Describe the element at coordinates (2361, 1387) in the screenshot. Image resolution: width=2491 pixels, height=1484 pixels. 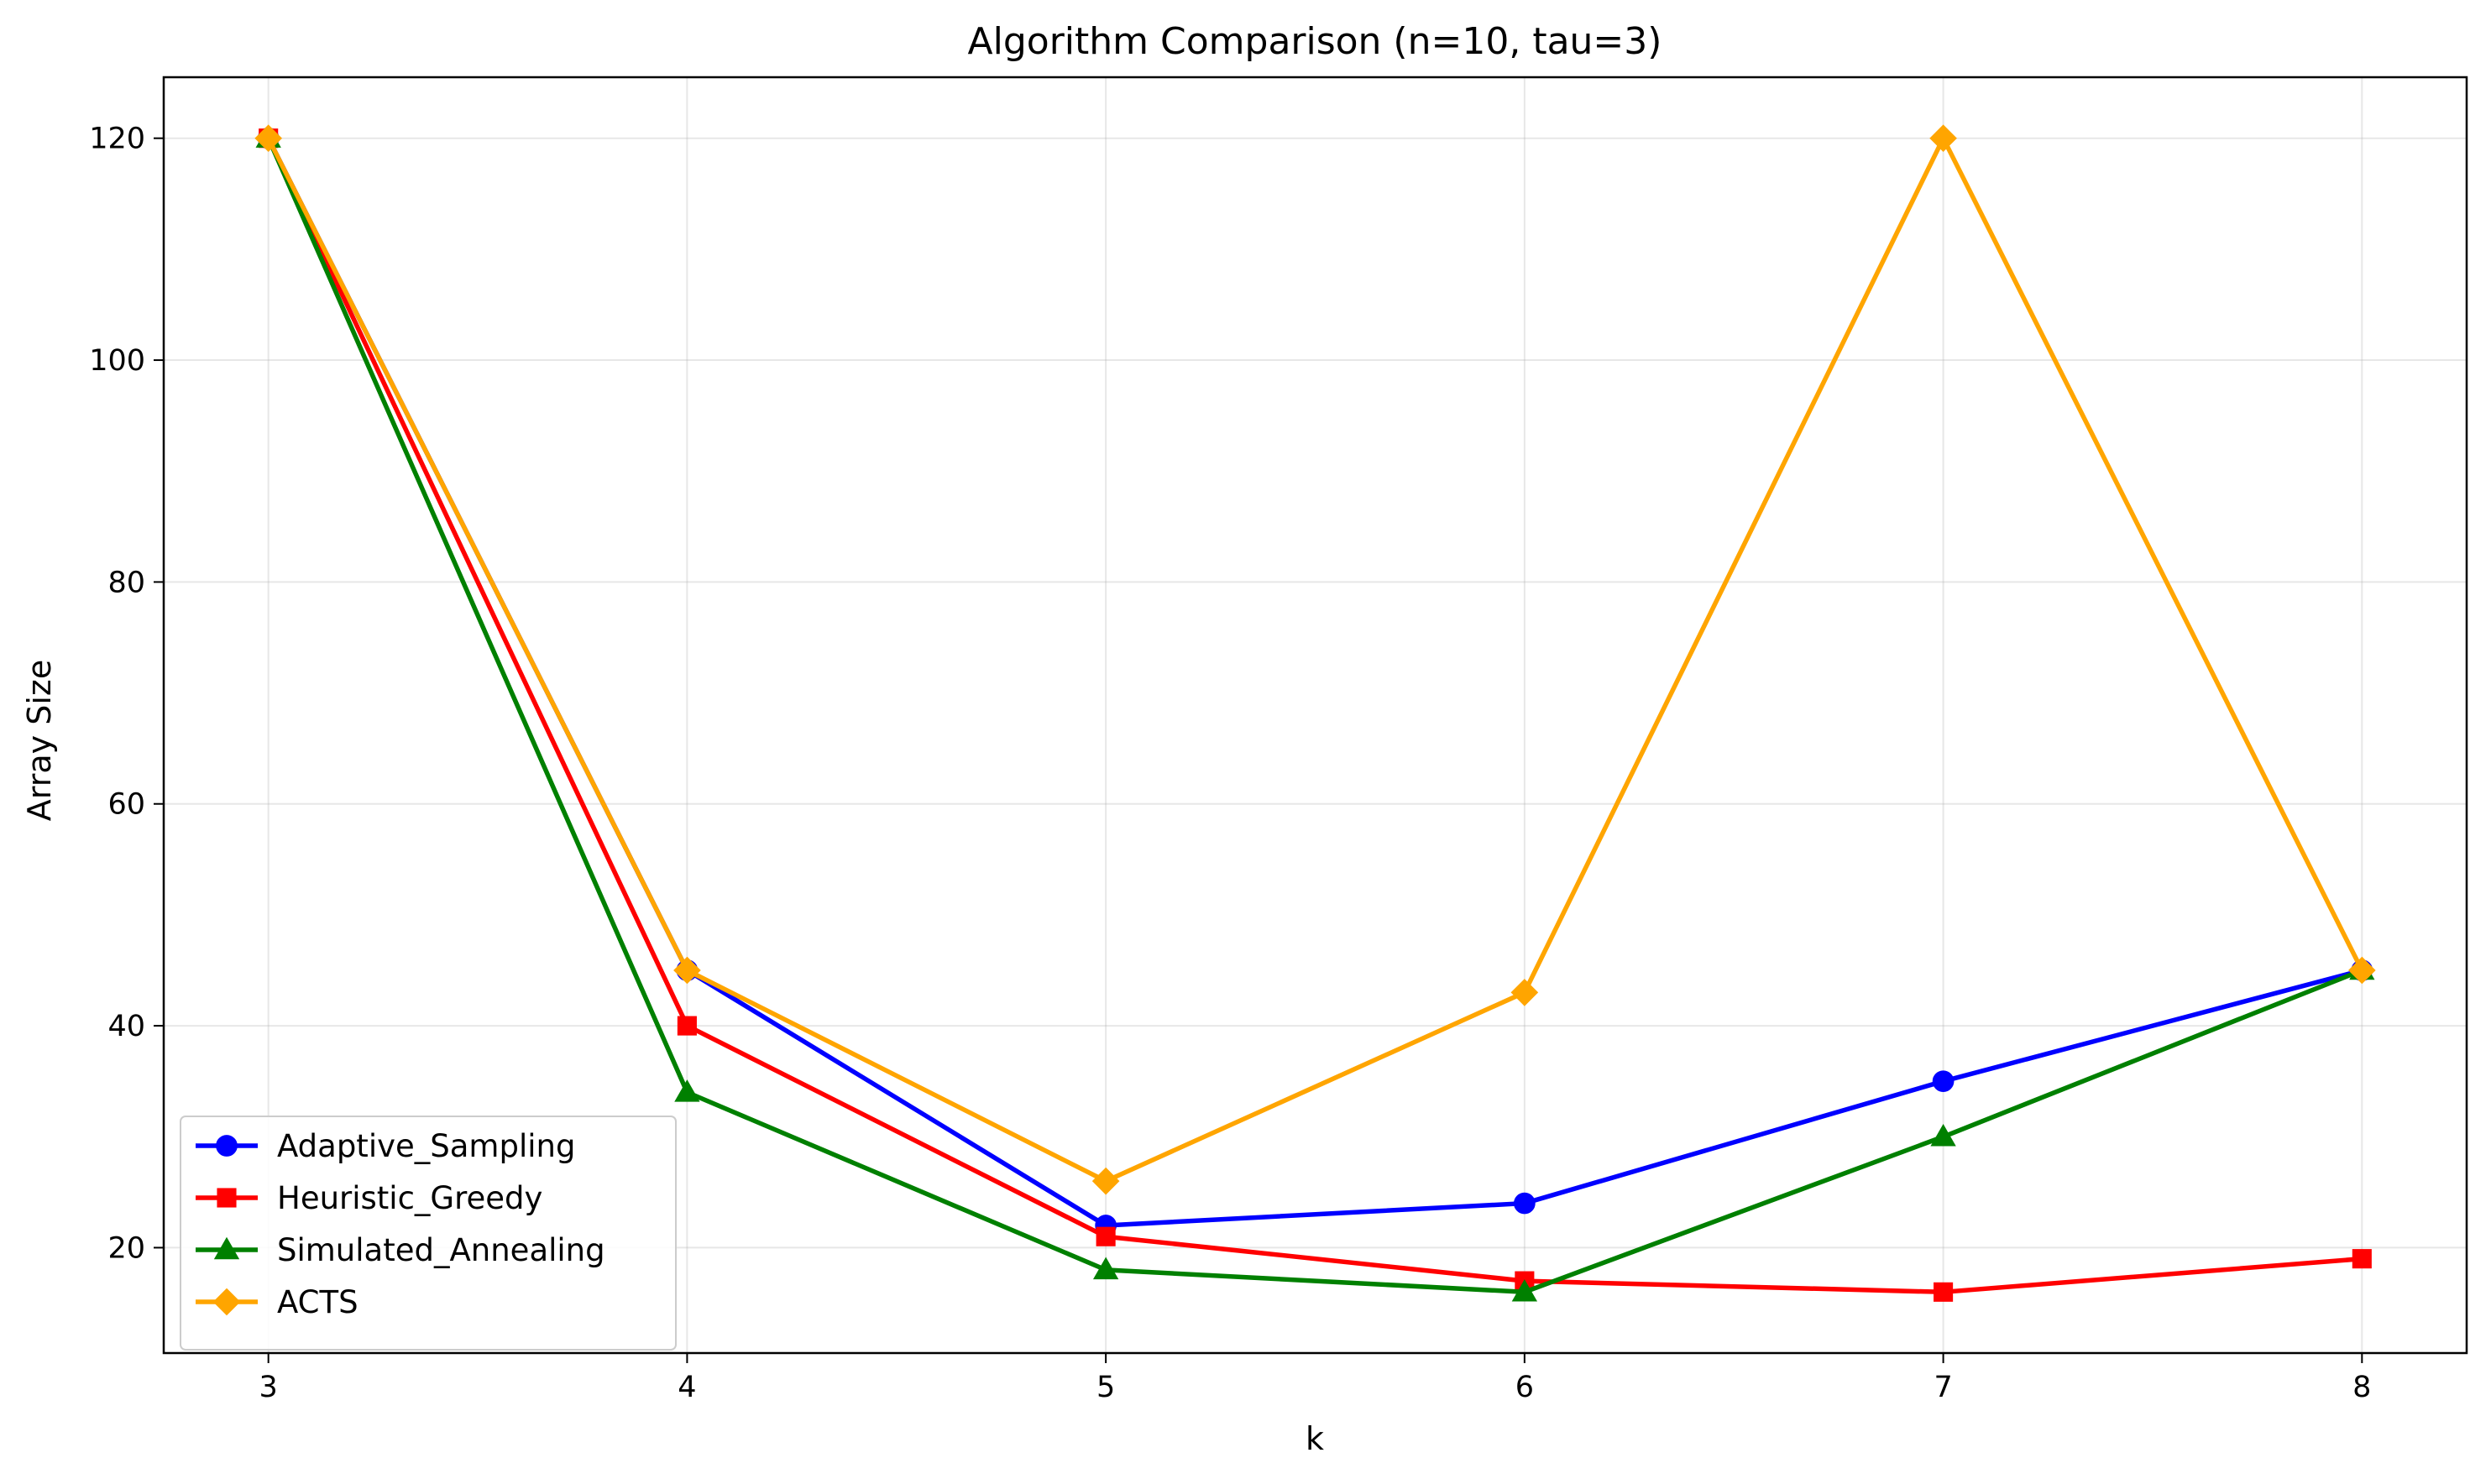
I see `x-tick-label: 8` at that location.